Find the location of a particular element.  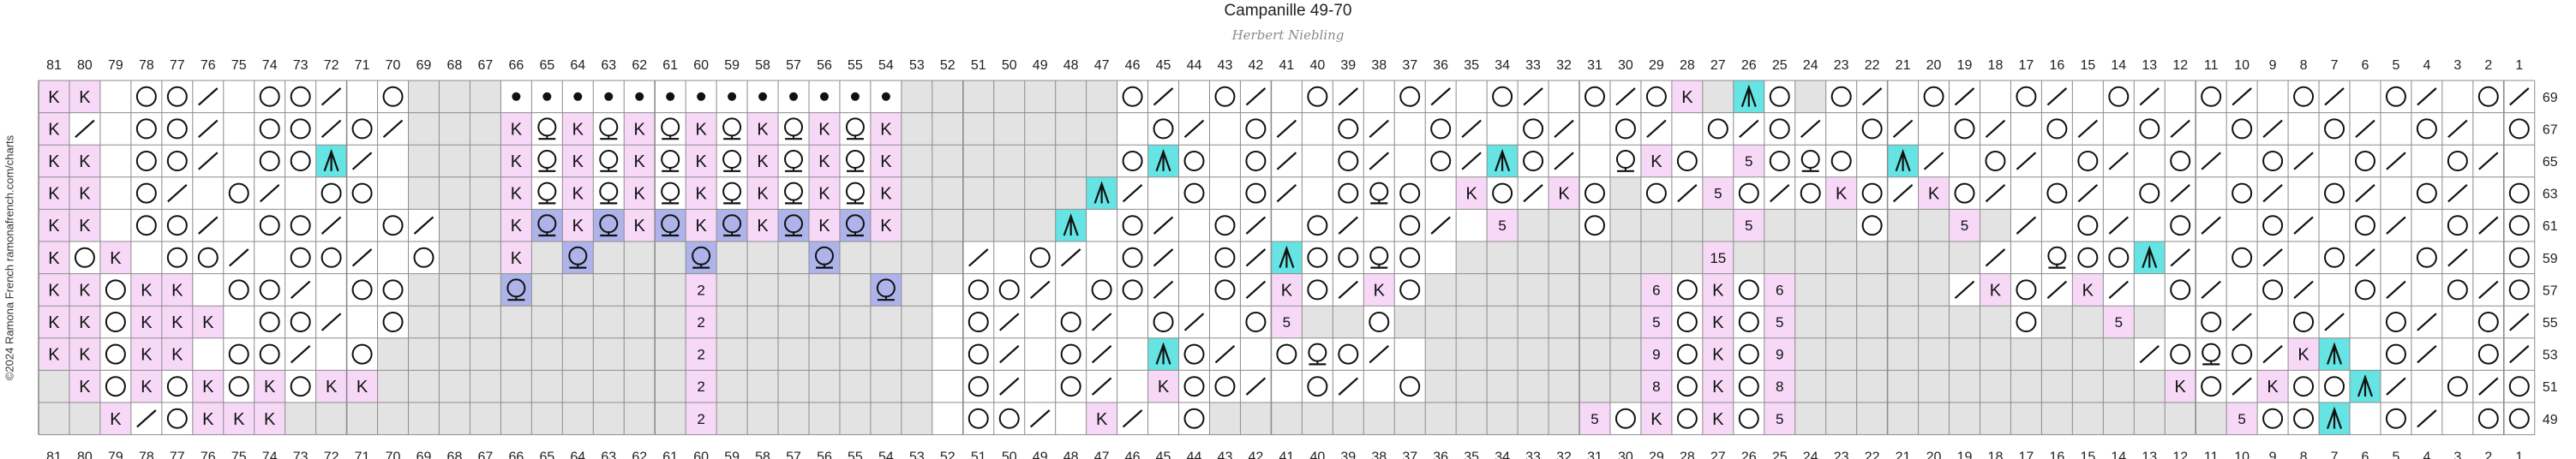

stitch-cell-r69-c16 is located at coordinates (2057, 96).